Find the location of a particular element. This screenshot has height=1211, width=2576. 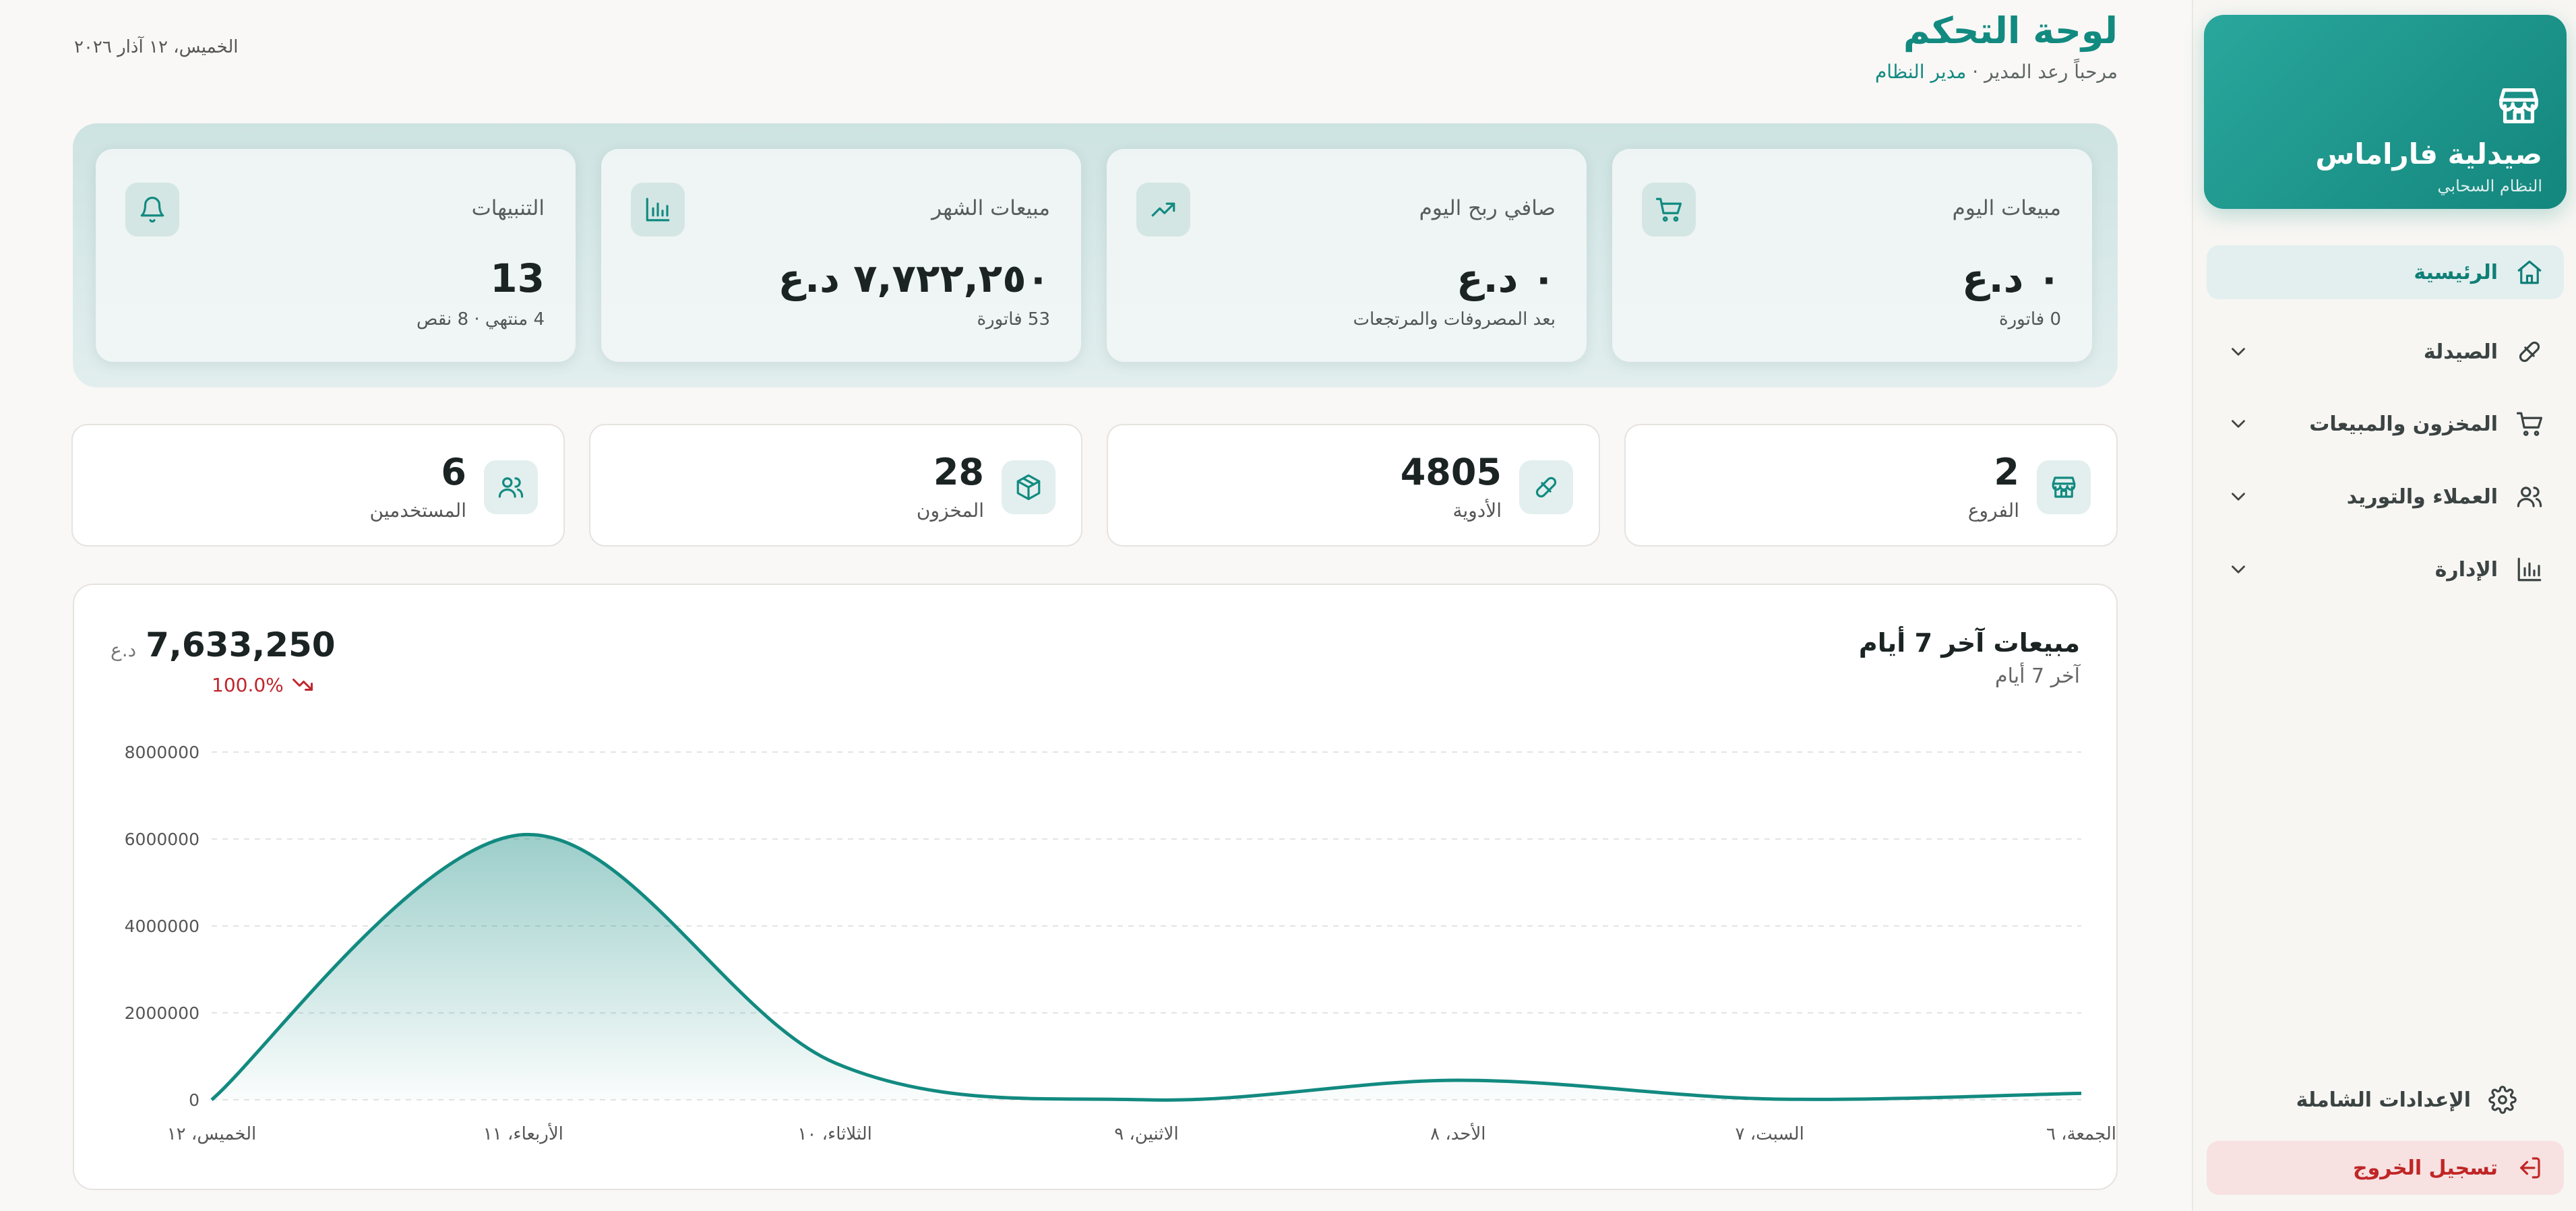

logout-label: تسجيل الخروج is located at coordinates (2425, 1168).